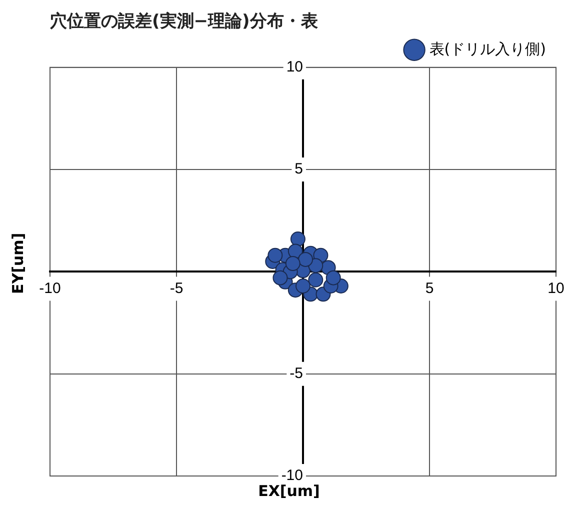  Describe the element at coordinates (294, 67) in the screenshot. I see `y-tick-label: 10` at that location.